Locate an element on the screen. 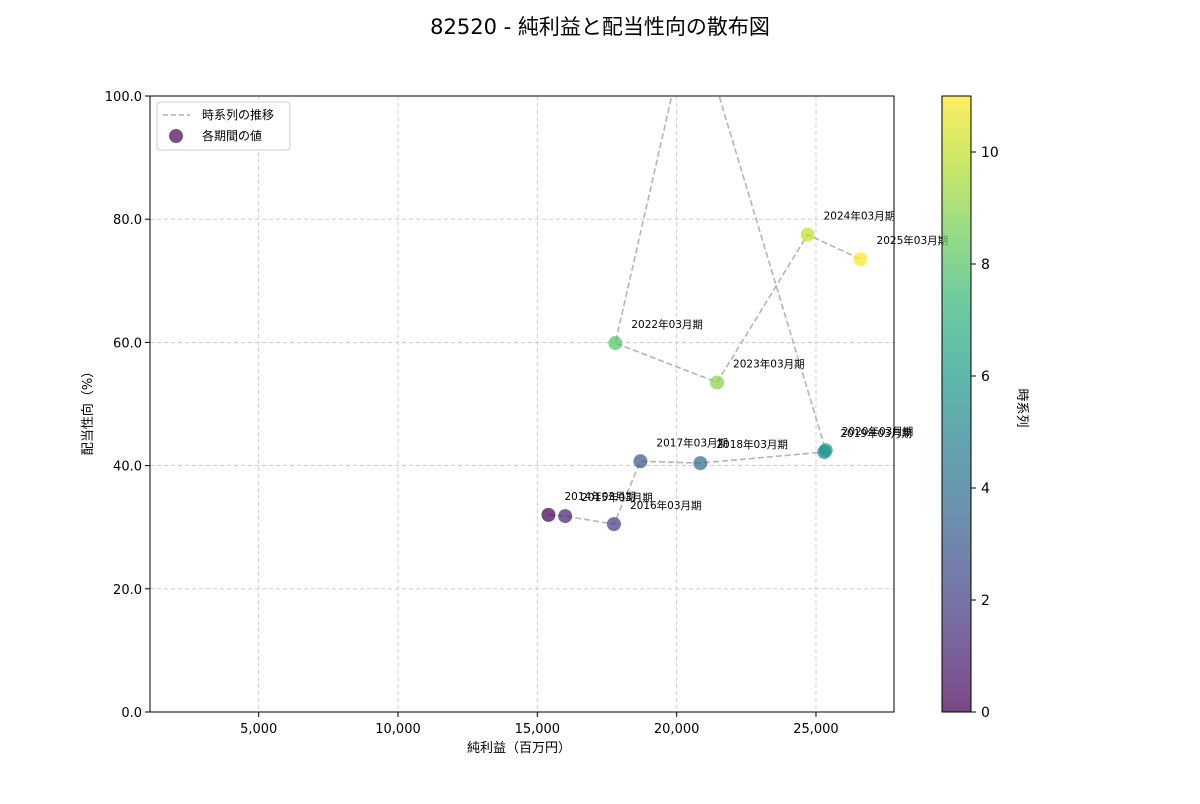  x-tick-label: 15,000 is located at coordinates (538, 729).